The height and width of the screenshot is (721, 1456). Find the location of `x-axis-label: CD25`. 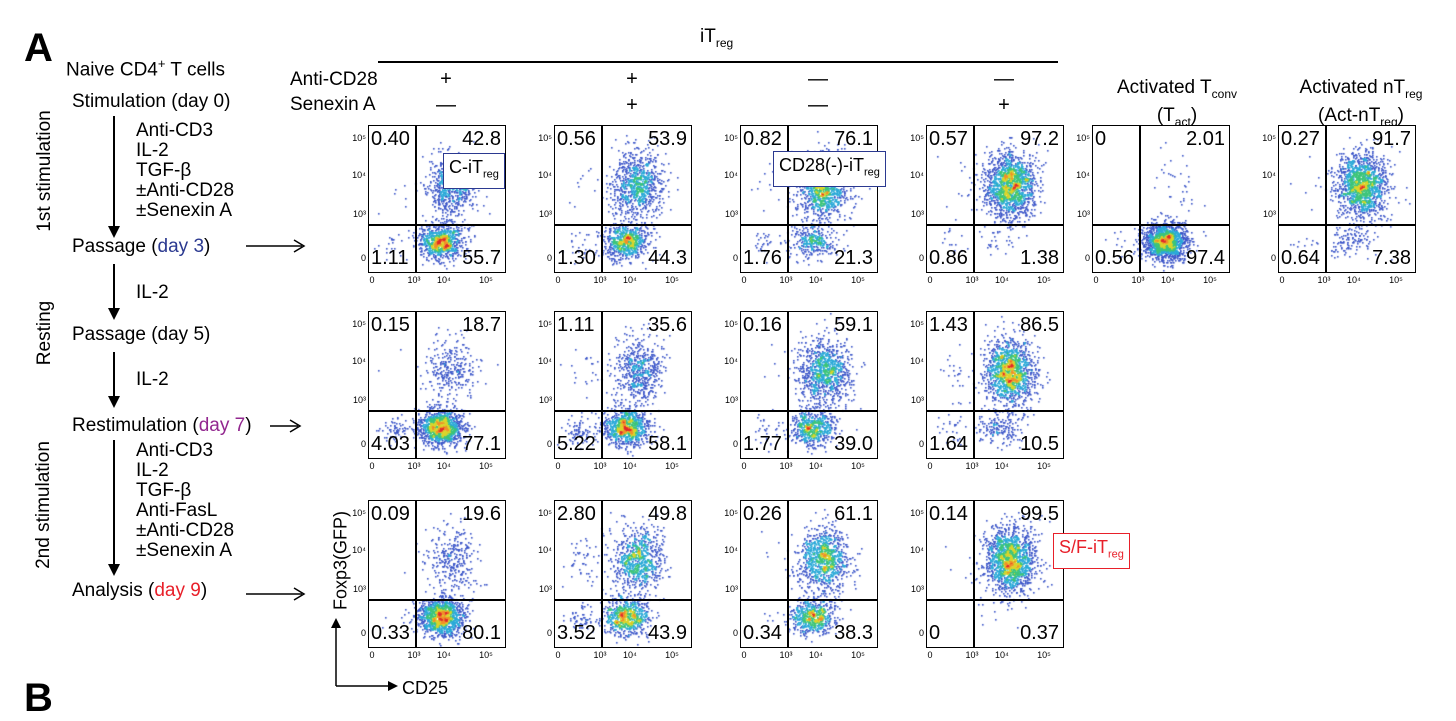

x-axis-label: CD25 is located at coordinates (425, 688).